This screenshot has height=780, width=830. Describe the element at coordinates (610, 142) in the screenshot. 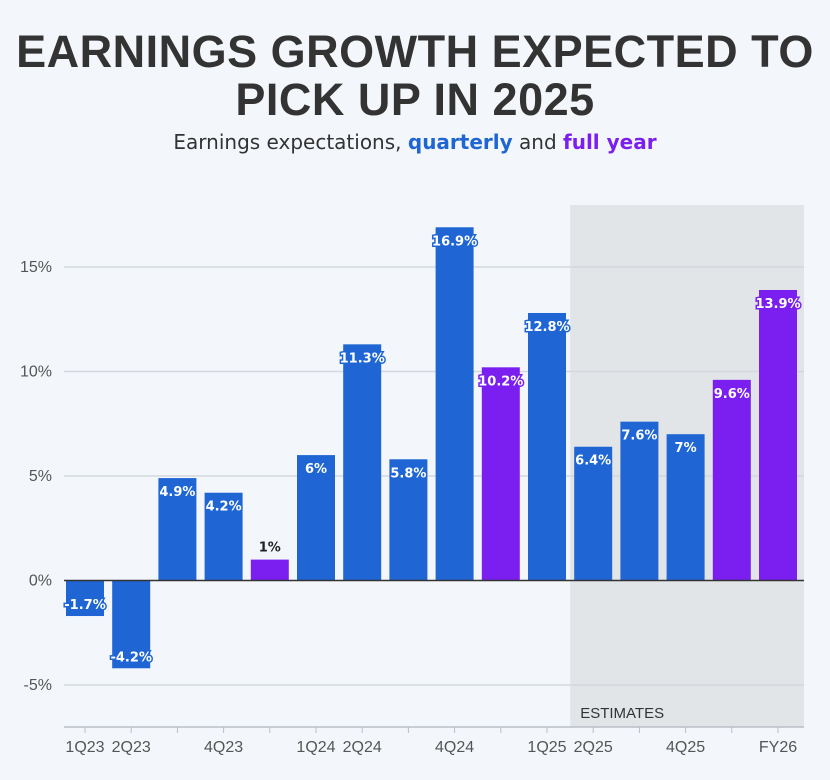

I see `subtitle-full-year: full year` at that location.